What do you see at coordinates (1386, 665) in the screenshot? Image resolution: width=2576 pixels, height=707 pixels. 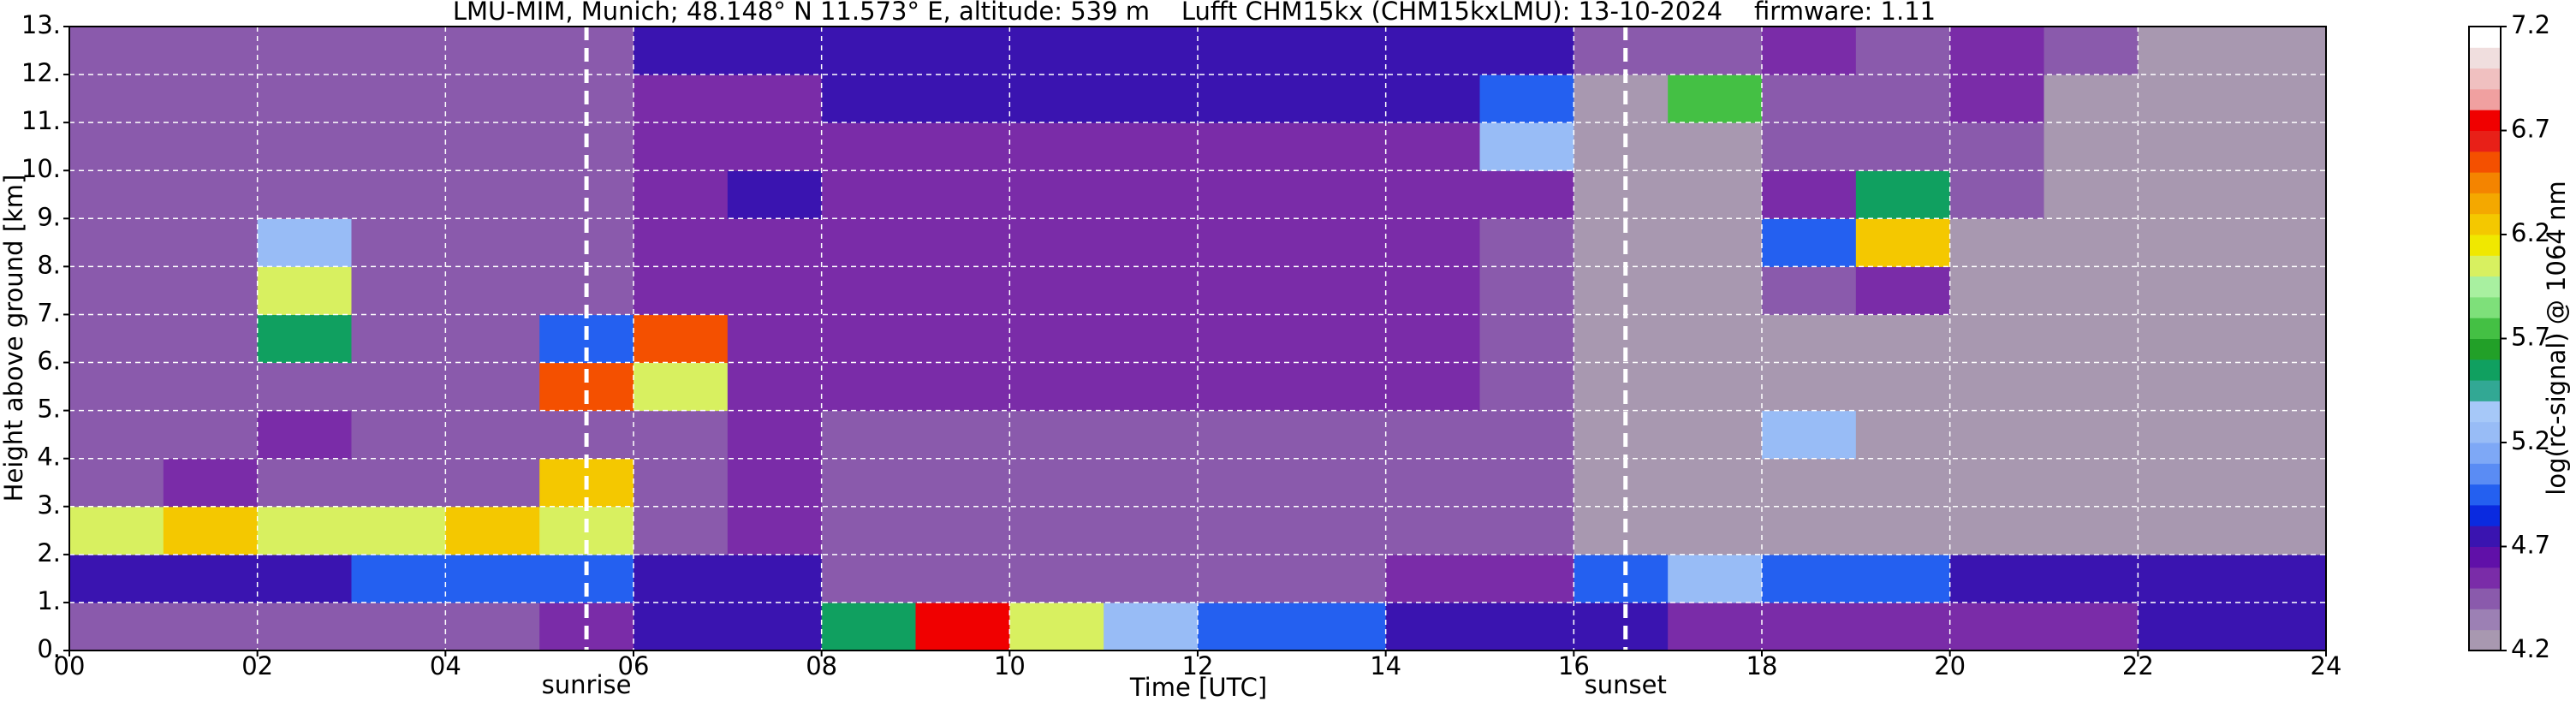 I see `x-tick-label: 14` at bounding box center [1386, 665].